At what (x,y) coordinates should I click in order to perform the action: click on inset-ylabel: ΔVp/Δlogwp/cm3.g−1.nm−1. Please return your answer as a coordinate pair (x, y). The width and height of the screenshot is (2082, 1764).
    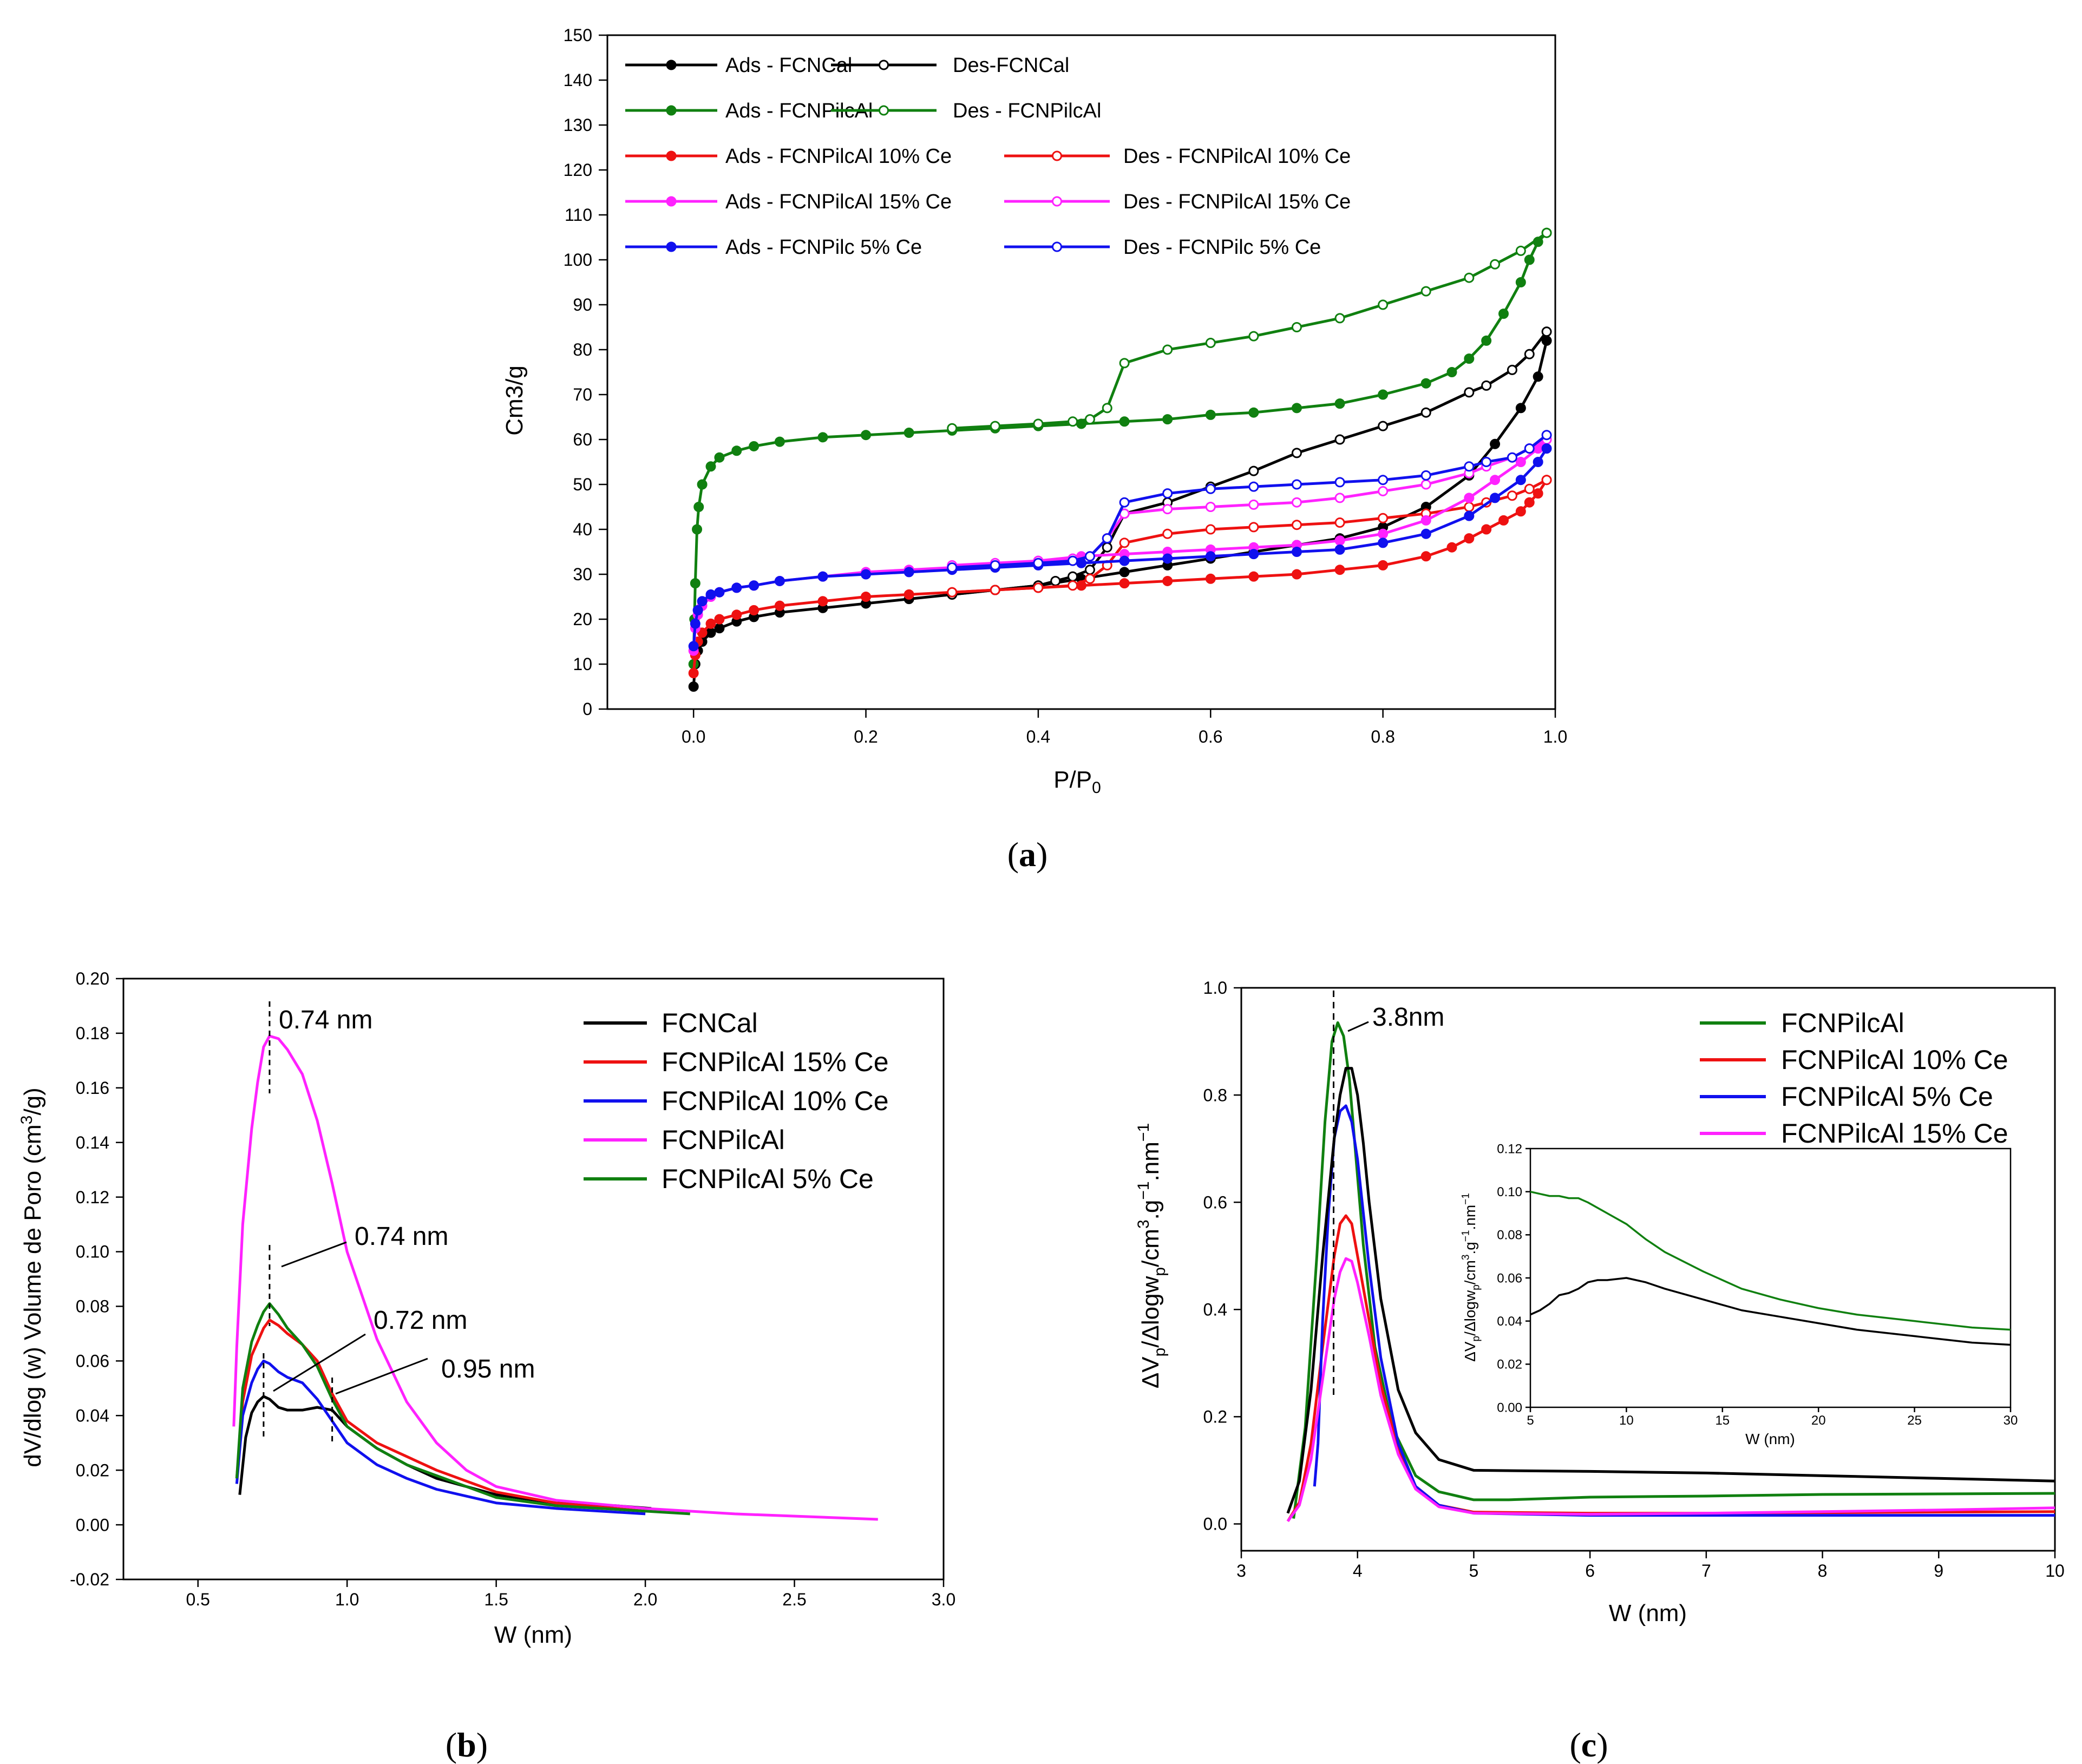
    Looking at the image, I should click on (1471, 1277).